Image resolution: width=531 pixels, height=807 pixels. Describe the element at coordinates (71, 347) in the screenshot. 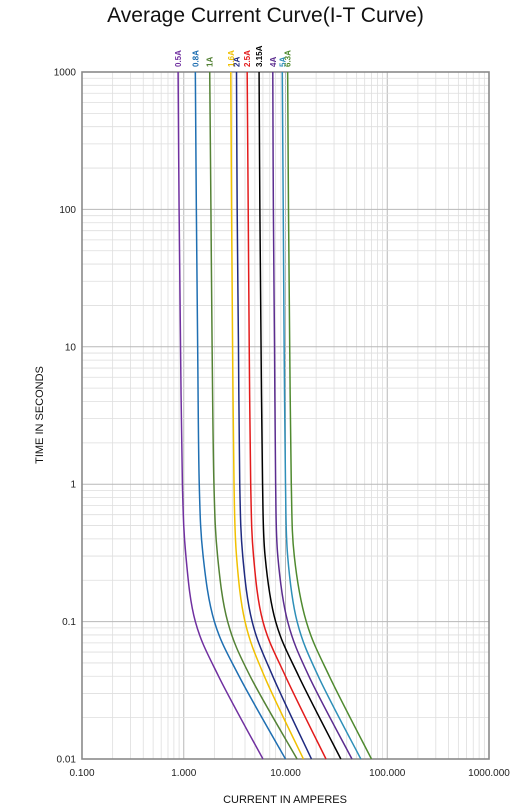

I see `y-tick-label: 10` at that location.